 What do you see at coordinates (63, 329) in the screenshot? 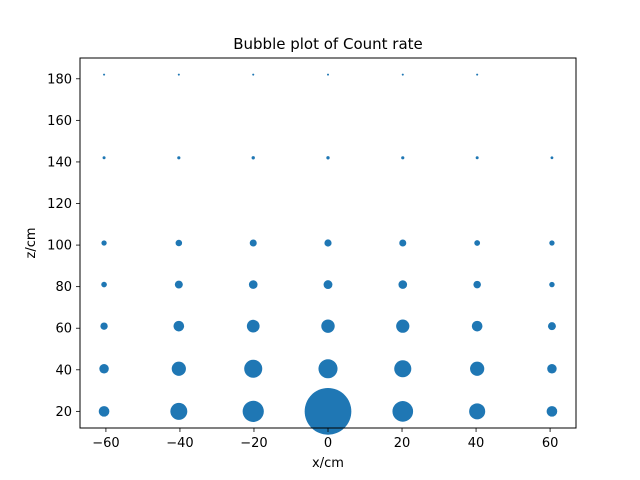
I see `y-tick-label: 60` at bounding box center [63, 329].